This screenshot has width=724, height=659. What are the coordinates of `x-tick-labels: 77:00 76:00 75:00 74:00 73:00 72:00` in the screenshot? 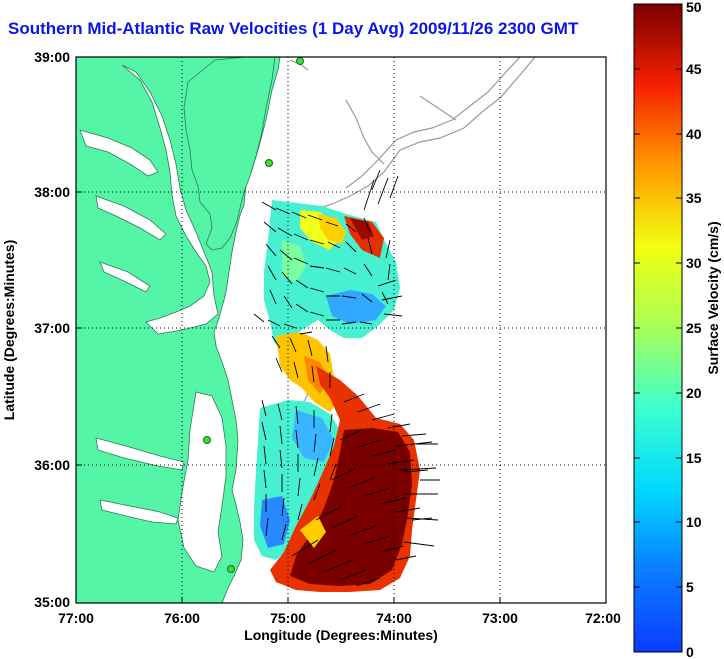 It's located at (339, 618).